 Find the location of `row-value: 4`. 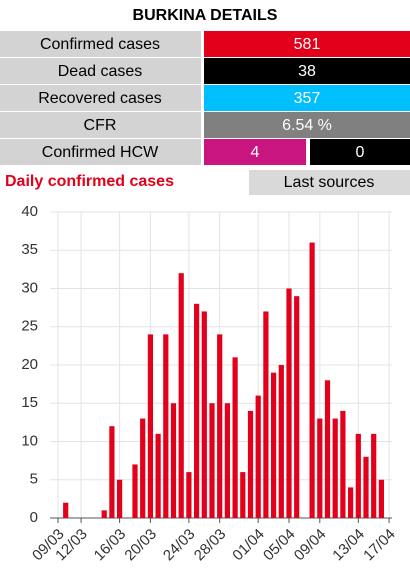

row-value: 4 is located at coordinates (255, 152).